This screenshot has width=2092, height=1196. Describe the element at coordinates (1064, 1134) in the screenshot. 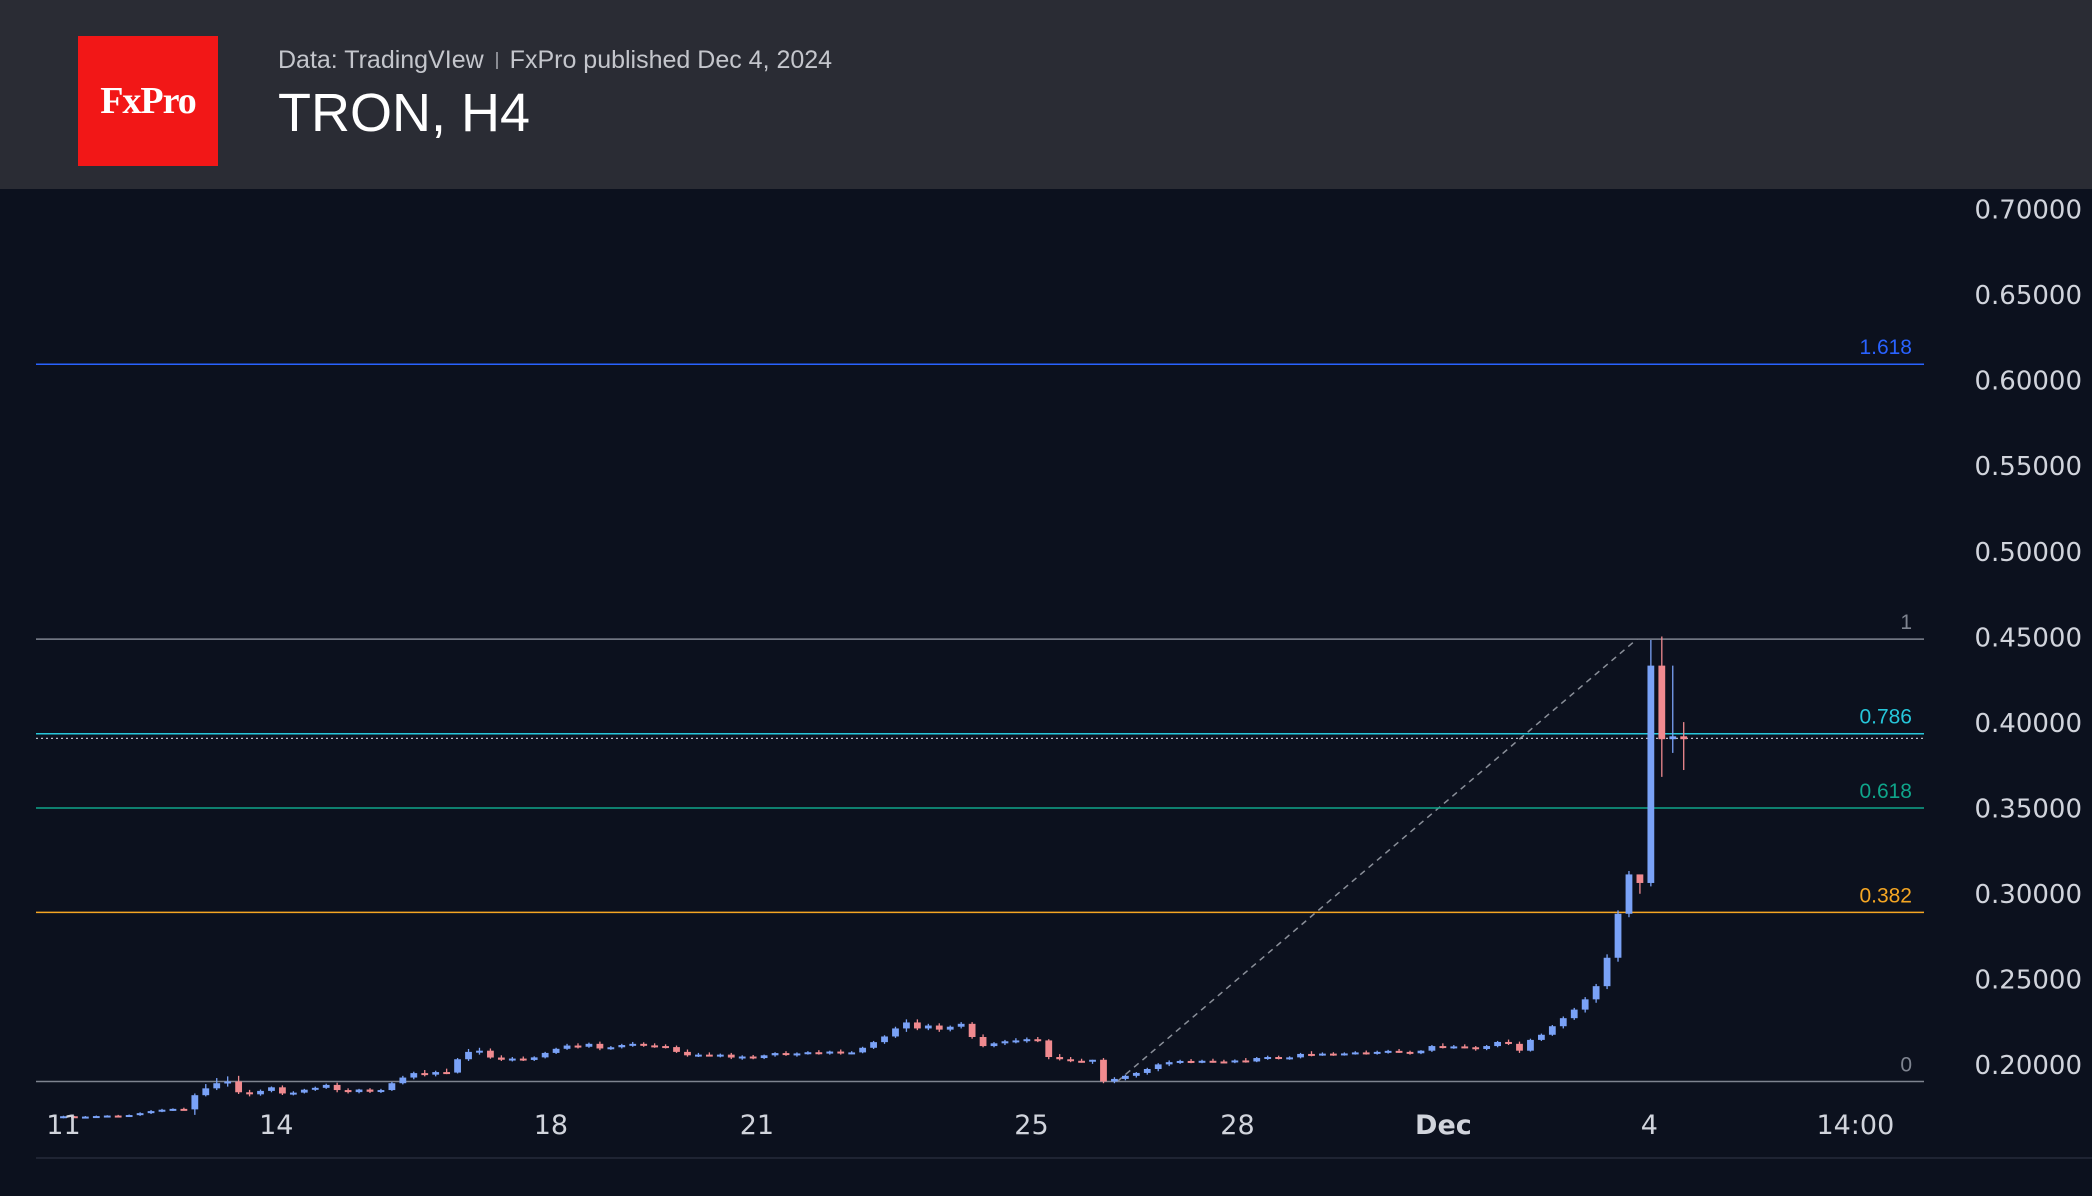

I see `time-axis: 11 14 18 21 25 28 Dec 4 14:00` at that location.